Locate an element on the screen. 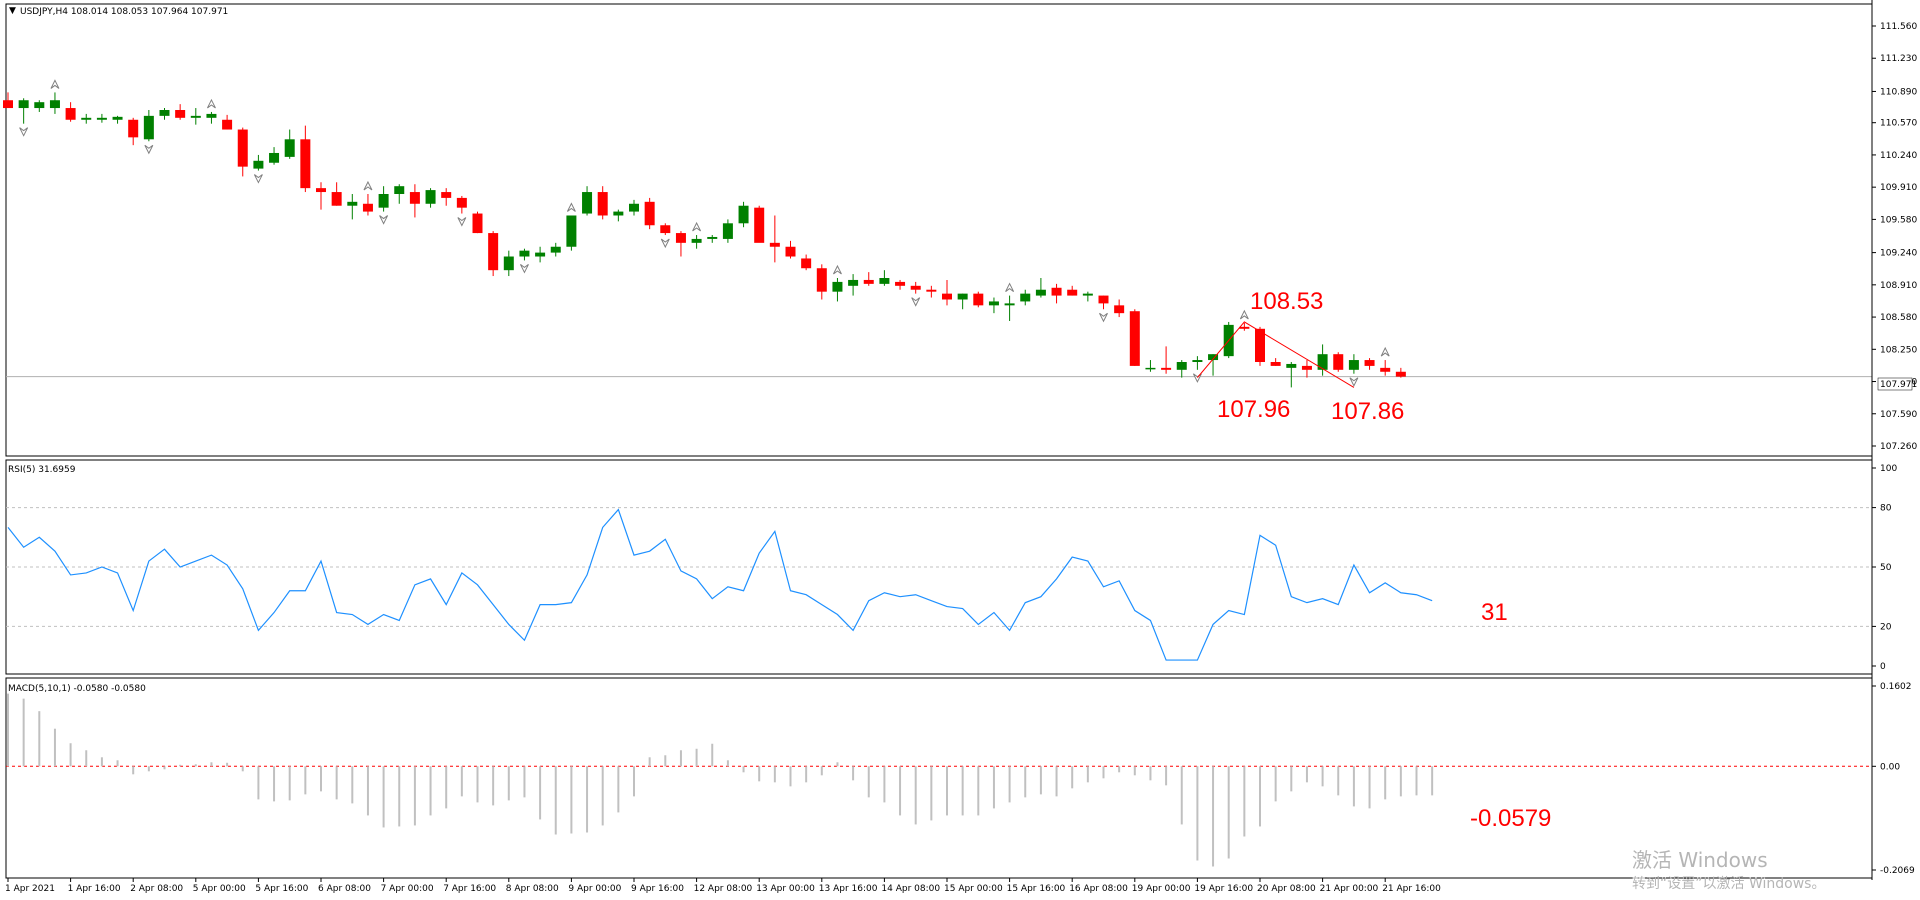  low-annotation-1: 107.96 is located at coordinates (1253, 409).